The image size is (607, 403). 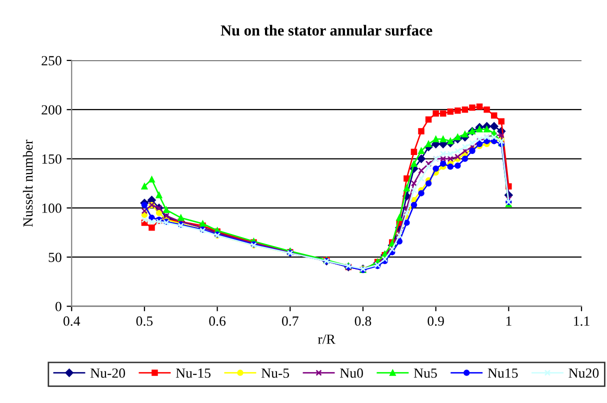 I want to click on x-tick-label: 0.7, so click(x=290, y=321).